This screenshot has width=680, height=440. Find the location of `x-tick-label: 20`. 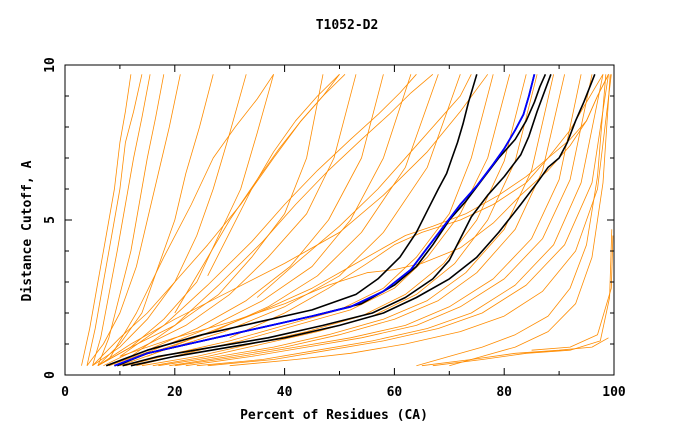

x-tick-label: 20 is located at coordinates (175, 392).